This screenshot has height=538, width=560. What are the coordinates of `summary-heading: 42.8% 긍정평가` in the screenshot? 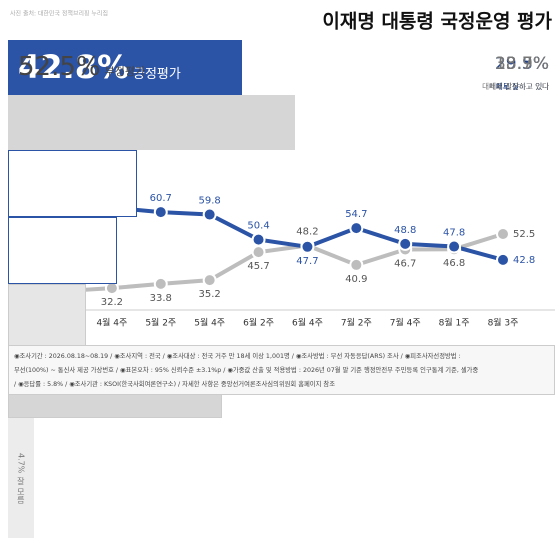 It's located at (99, 67).